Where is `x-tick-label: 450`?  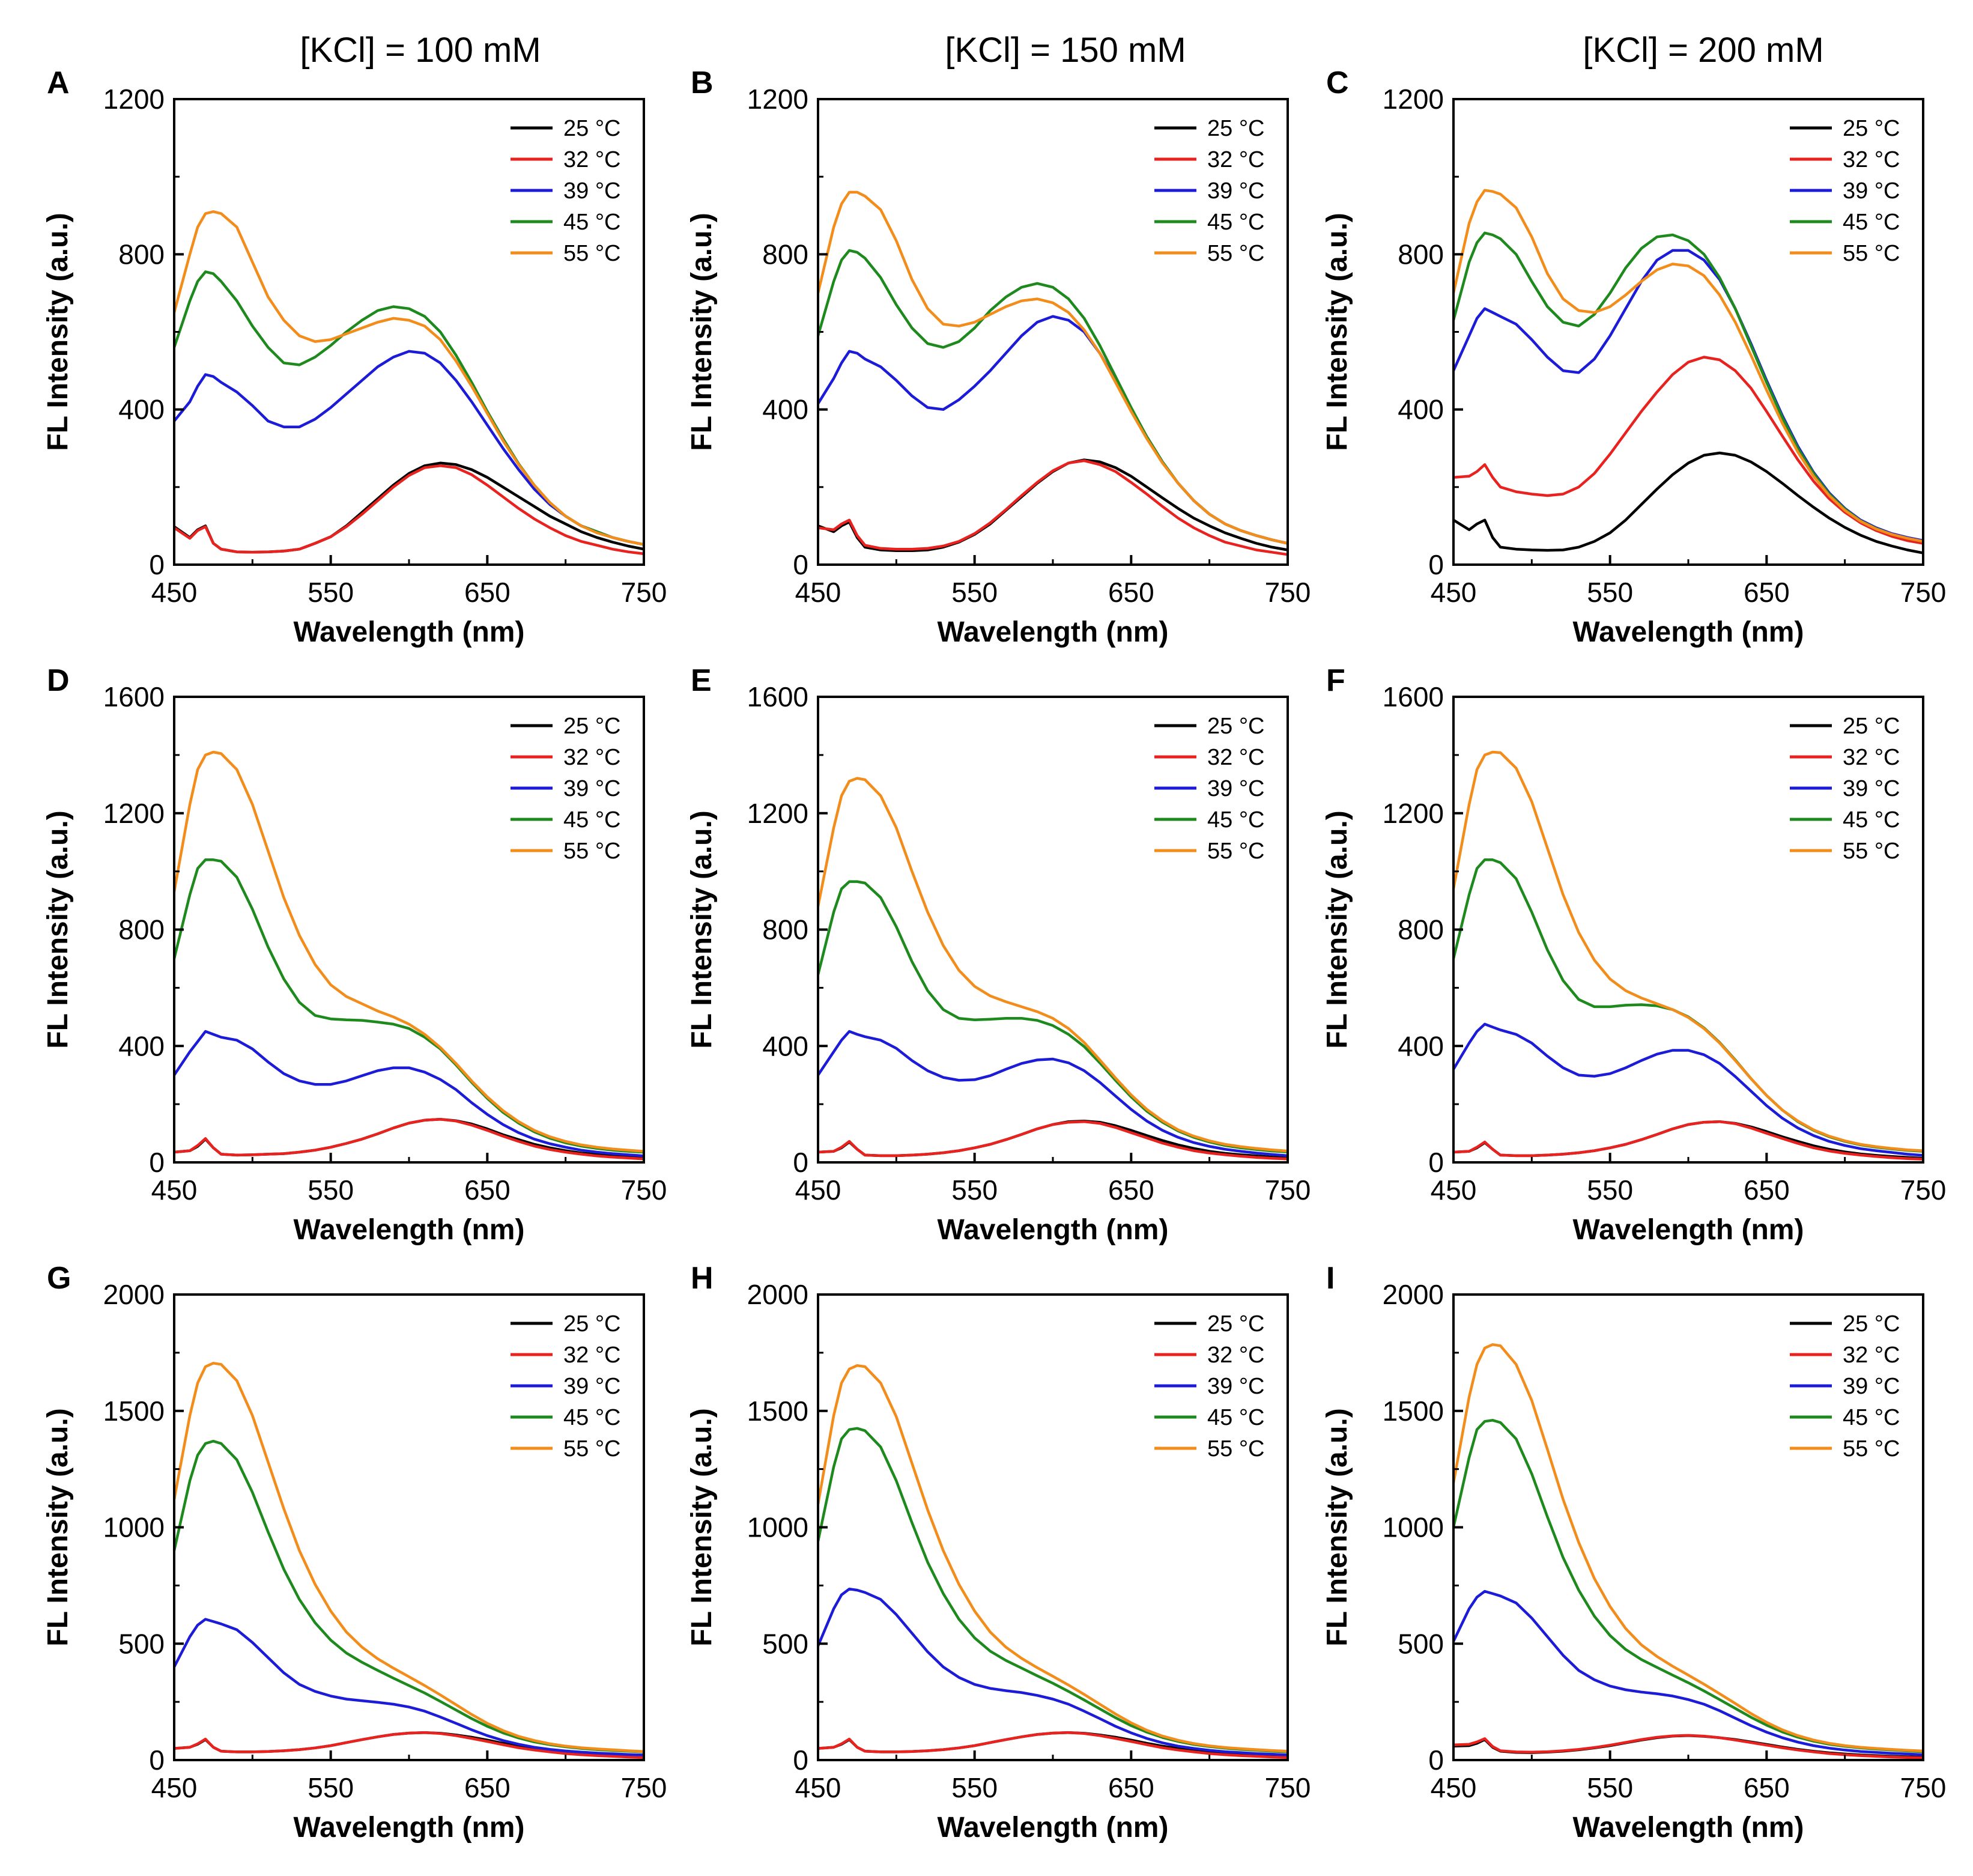 x-tick-label: 450 is located at coordinates (1454, 1190).